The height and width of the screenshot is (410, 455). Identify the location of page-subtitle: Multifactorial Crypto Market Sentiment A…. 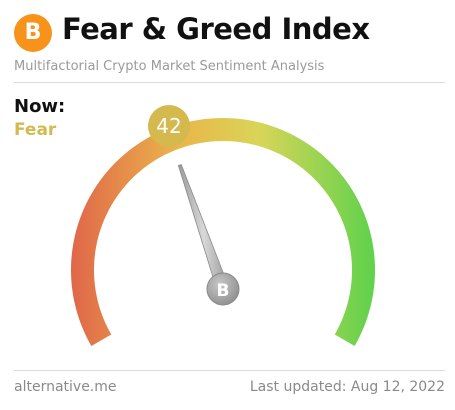
(169, 66).